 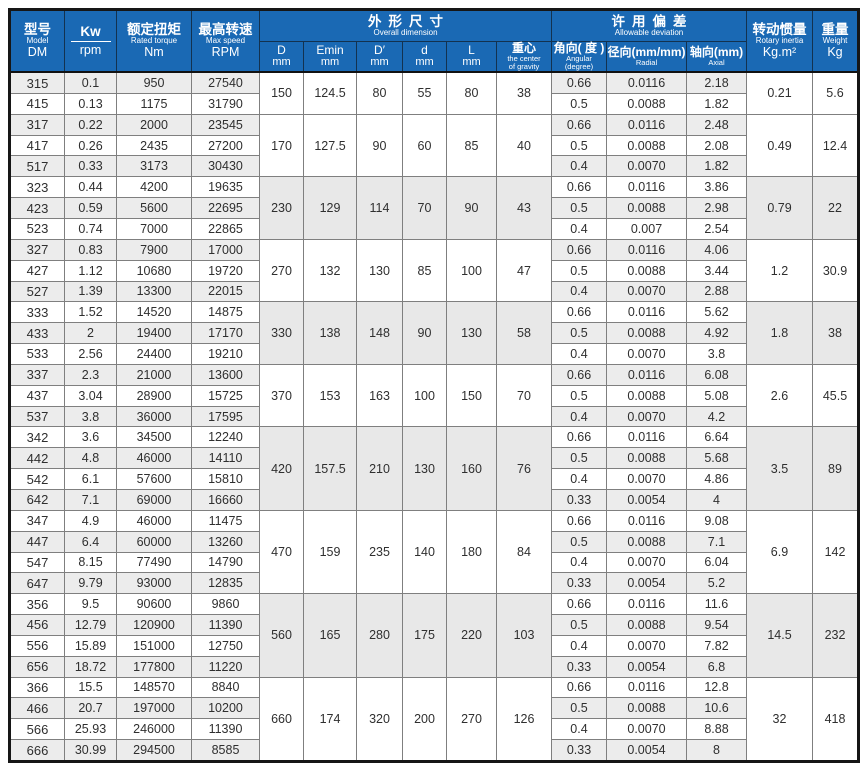 What do you see at coordinates (379, 635) in the screenshot?
I see `cell-dim-D-prime: 280` at bounding box center [379, 635].